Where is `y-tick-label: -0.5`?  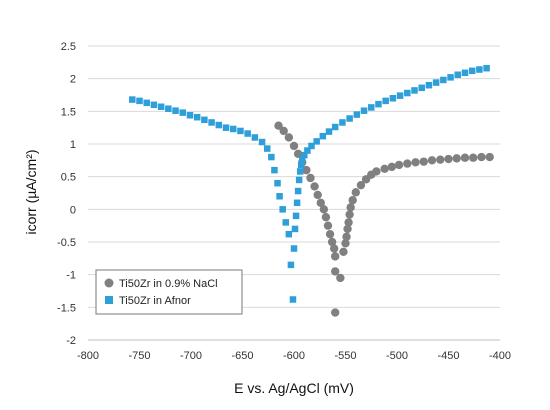
y-tick-label: -0.5 is located at coordinates (66, 243).